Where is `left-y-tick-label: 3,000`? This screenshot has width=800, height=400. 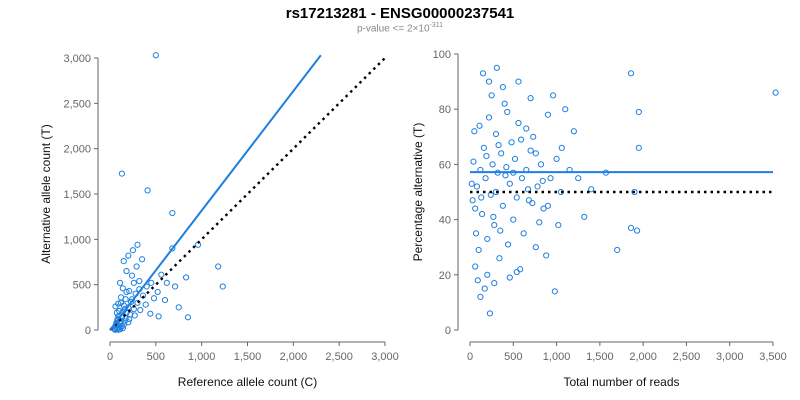 left-y-tick-label: 3,000 is located at coordinates (77, 59).